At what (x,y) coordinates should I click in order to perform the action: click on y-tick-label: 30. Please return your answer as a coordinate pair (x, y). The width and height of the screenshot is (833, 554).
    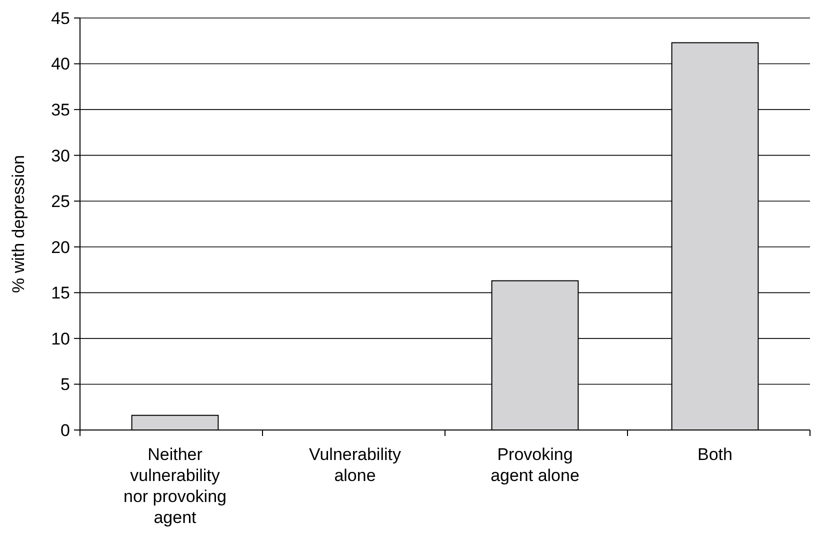
    Looking at the image, I should click on (60, 156).